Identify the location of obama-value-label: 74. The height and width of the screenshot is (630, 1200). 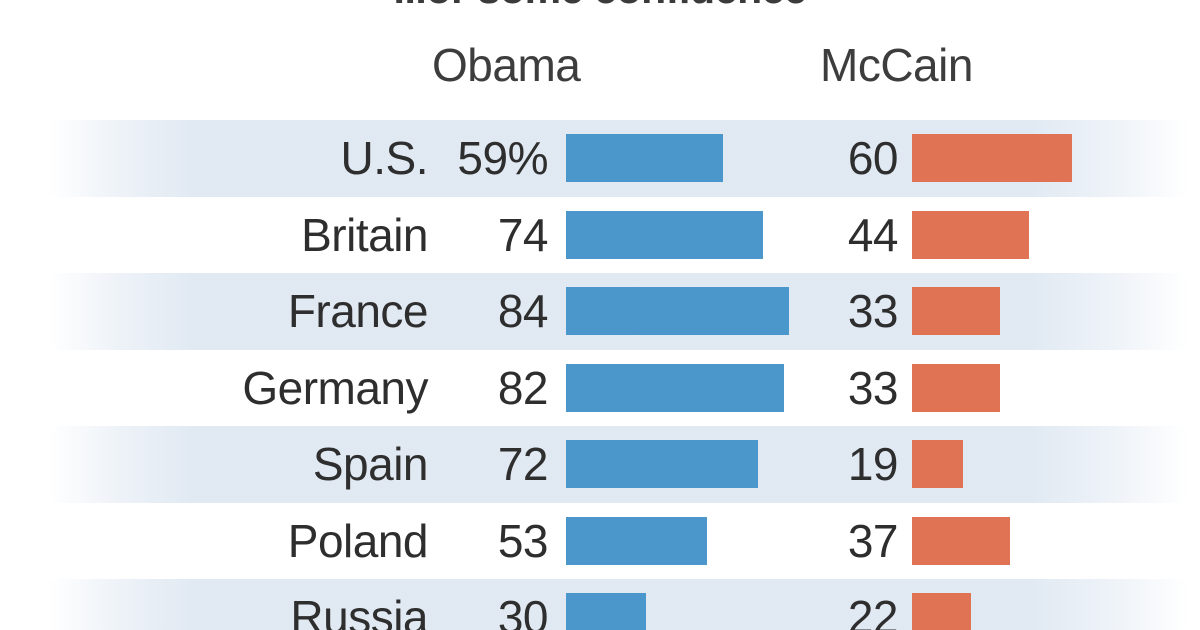
(523, 234).